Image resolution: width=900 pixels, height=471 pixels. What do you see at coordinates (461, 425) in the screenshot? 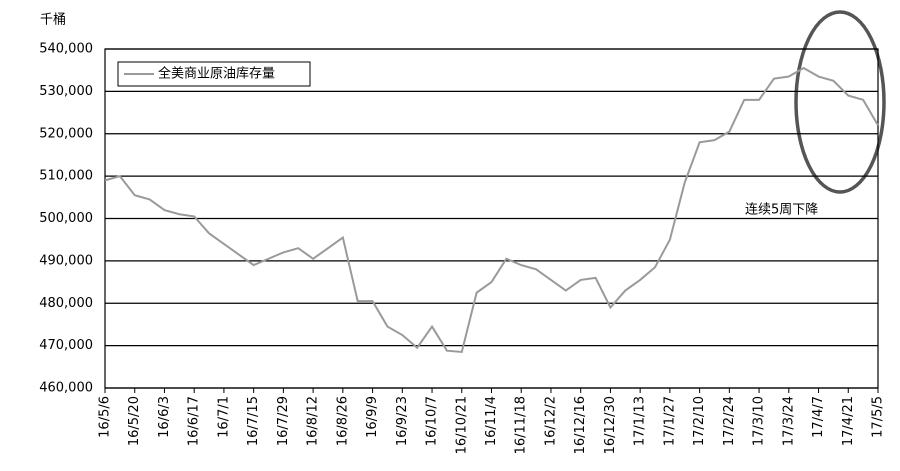
I see `x-tick-label: 16/10/21` at bounding box center [461, 425].